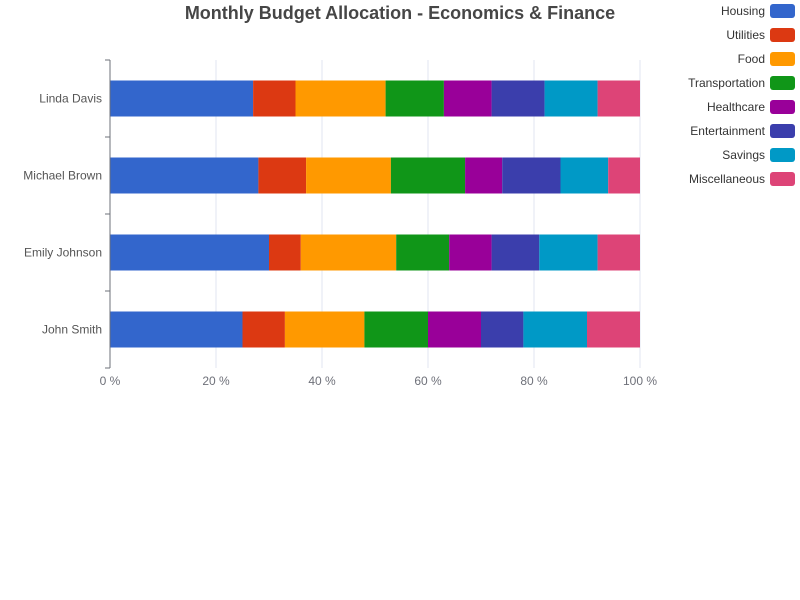  I want to click on legend-label: Healthcare, so click(736, 107).